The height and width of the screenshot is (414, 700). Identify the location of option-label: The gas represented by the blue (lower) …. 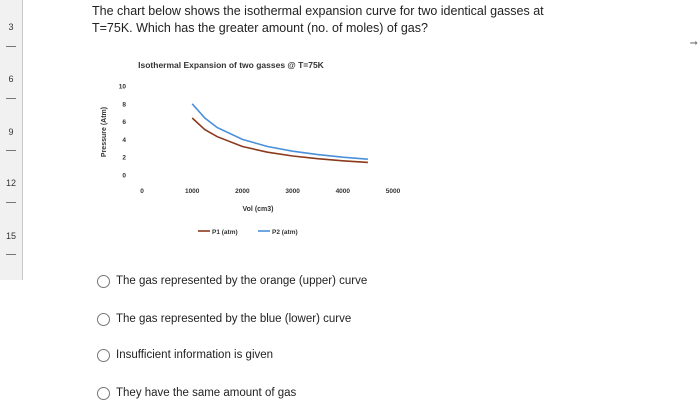
(234, 319).